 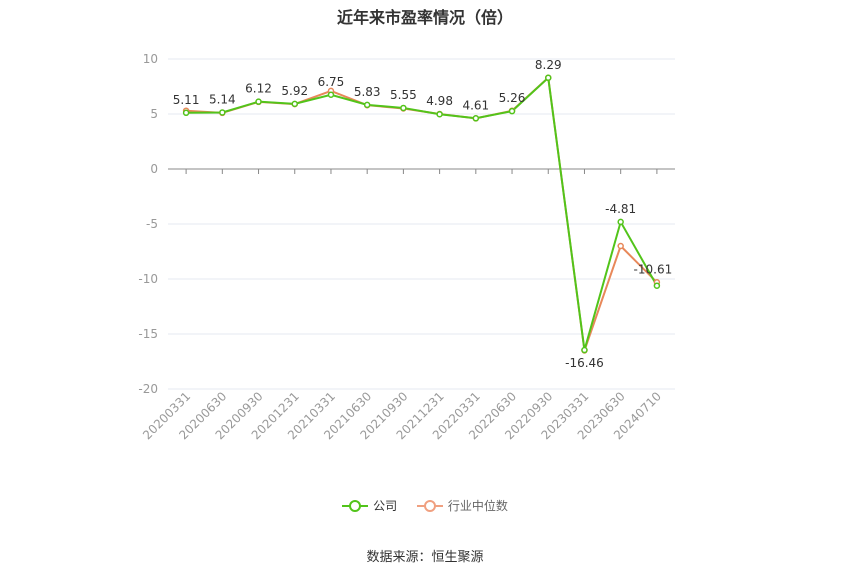 What do you see at coordinates (385, 506) in the screenshot?
I see `legend-label-company: 公司` at bounding box center [385, 506].